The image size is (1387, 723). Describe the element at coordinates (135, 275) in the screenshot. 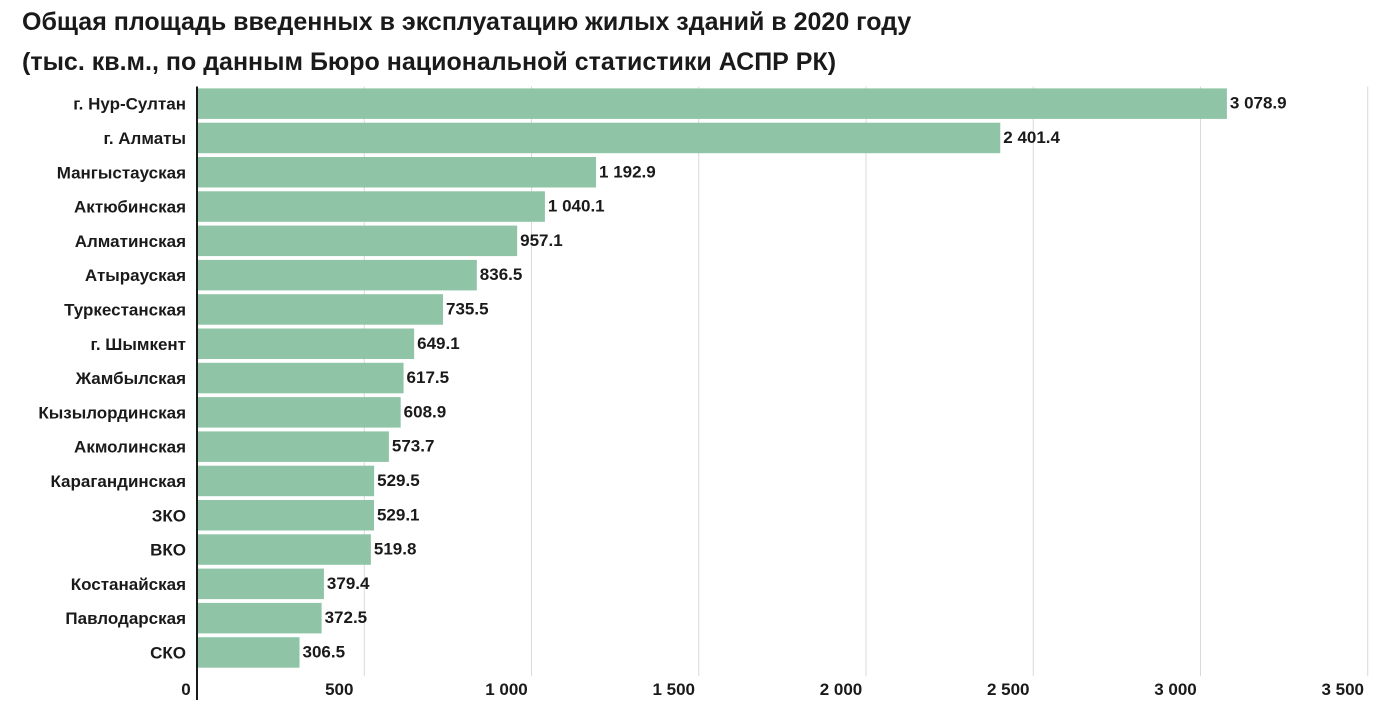

I see `category-label: Атырауская` at that location.